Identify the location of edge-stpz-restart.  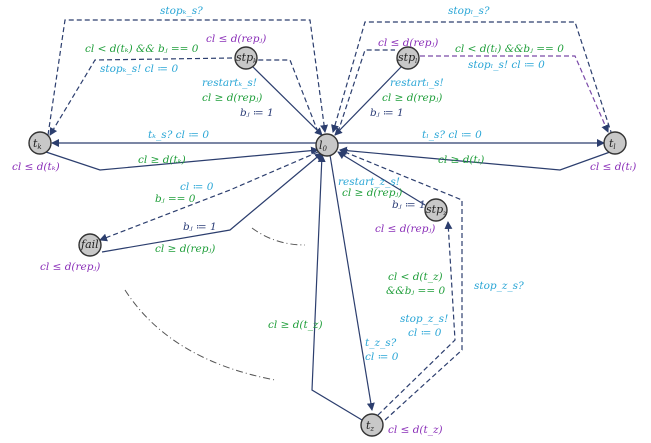
(381, 178).